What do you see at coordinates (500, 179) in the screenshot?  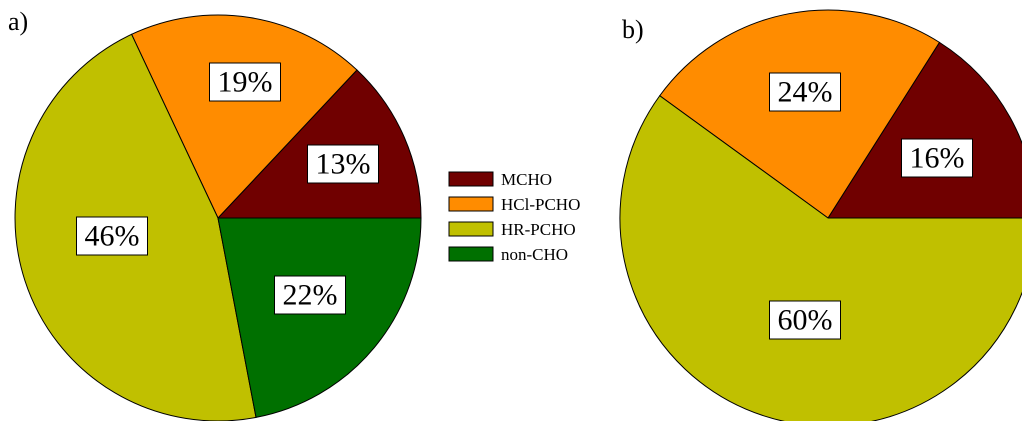 I see `legend-item-mcho: MCHO` at bounding box center [500, 179].